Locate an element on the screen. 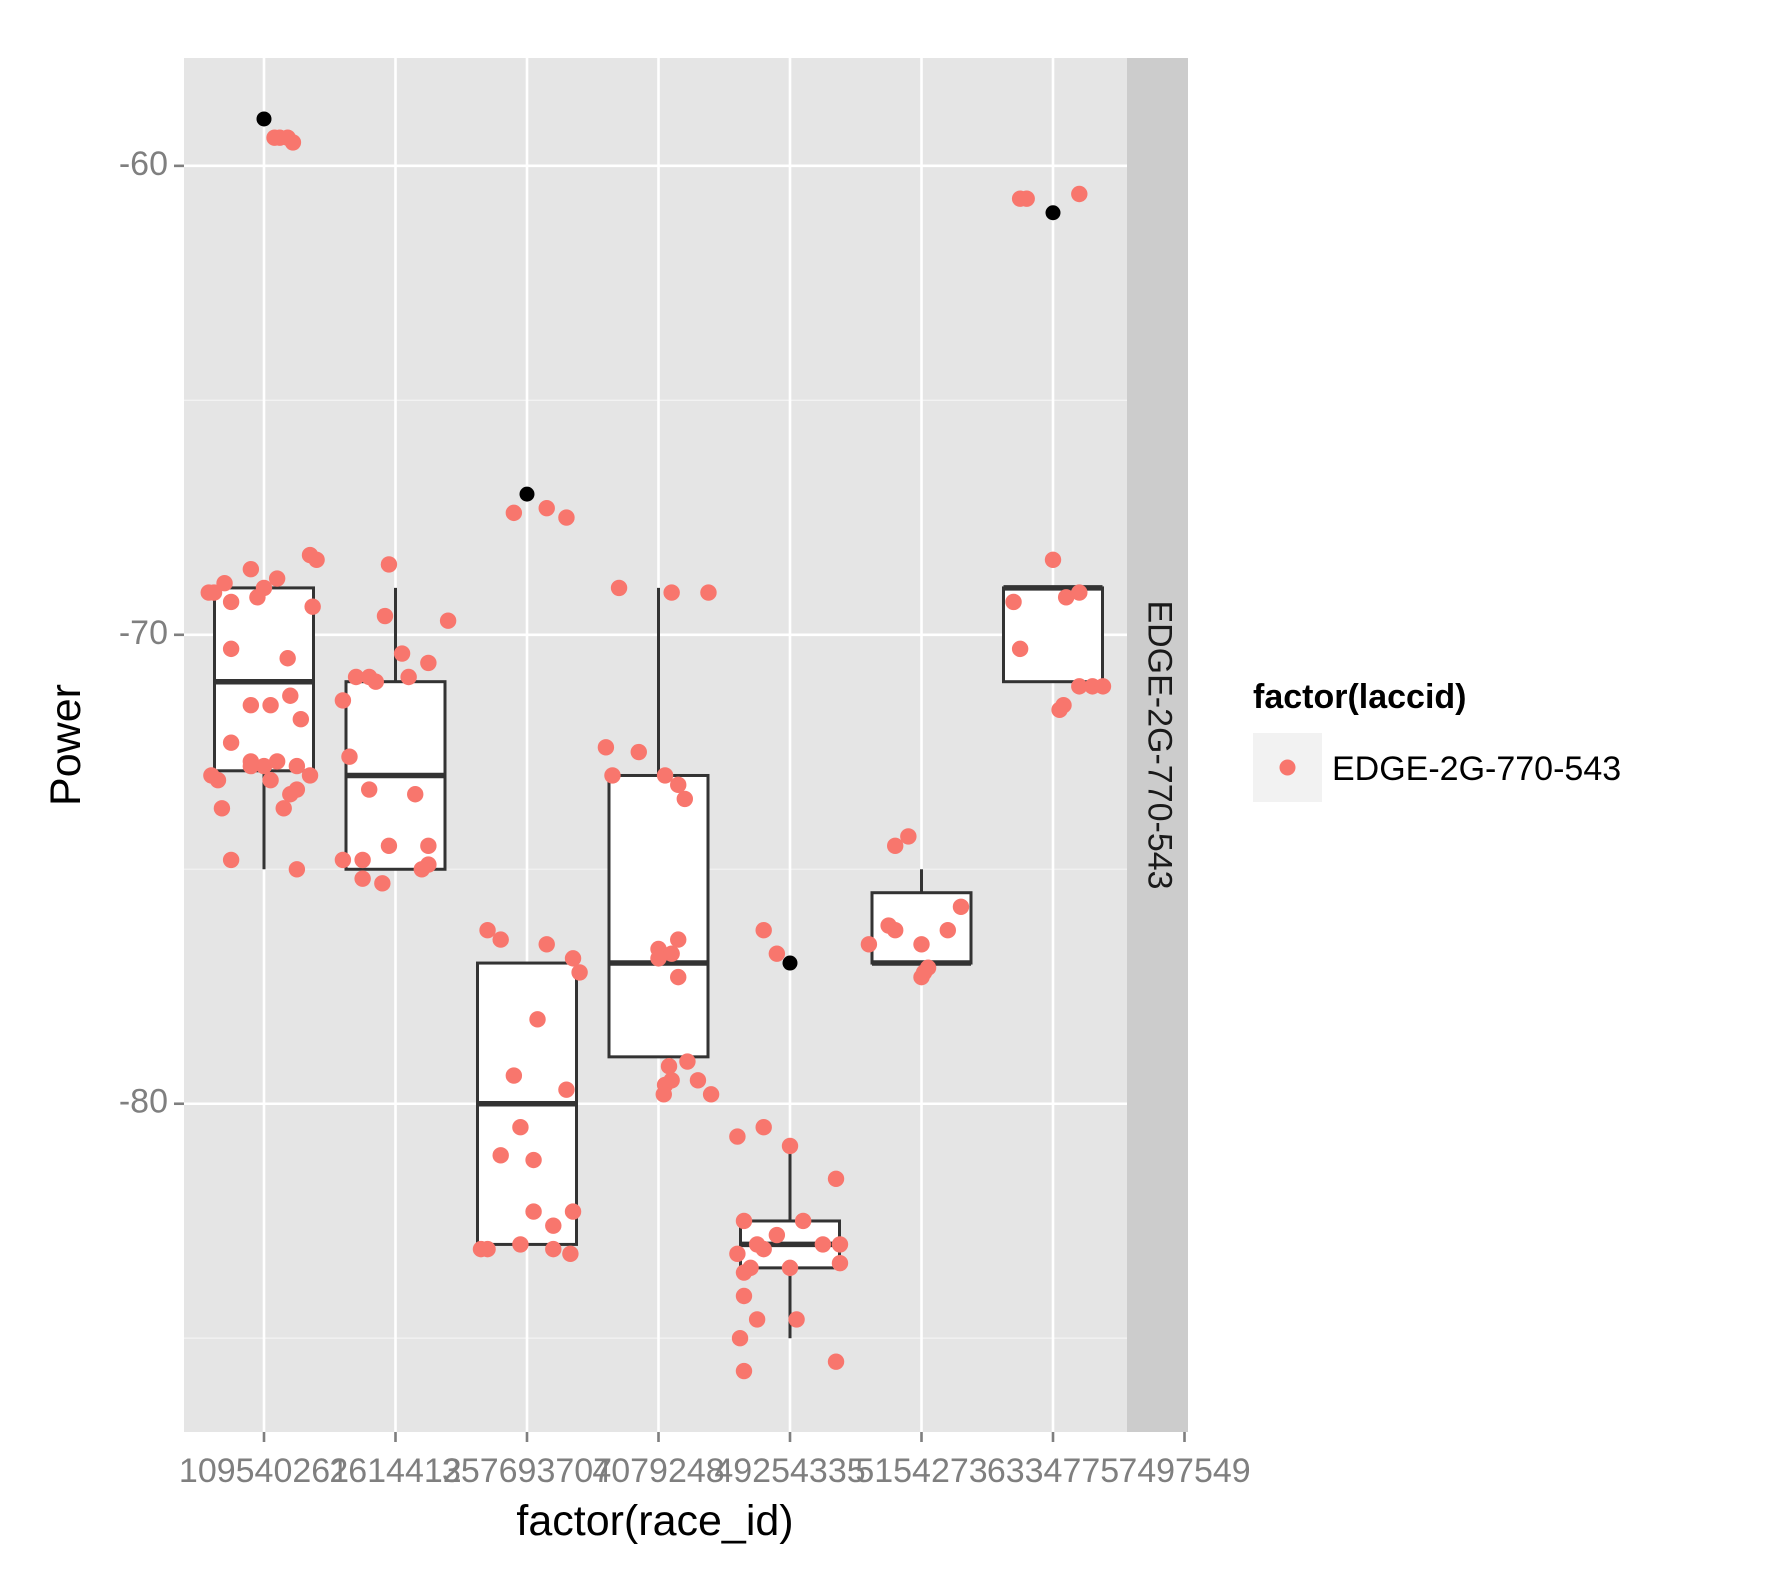  x-axis-title: factor(race_id) is located at coordinates (654, 1521).